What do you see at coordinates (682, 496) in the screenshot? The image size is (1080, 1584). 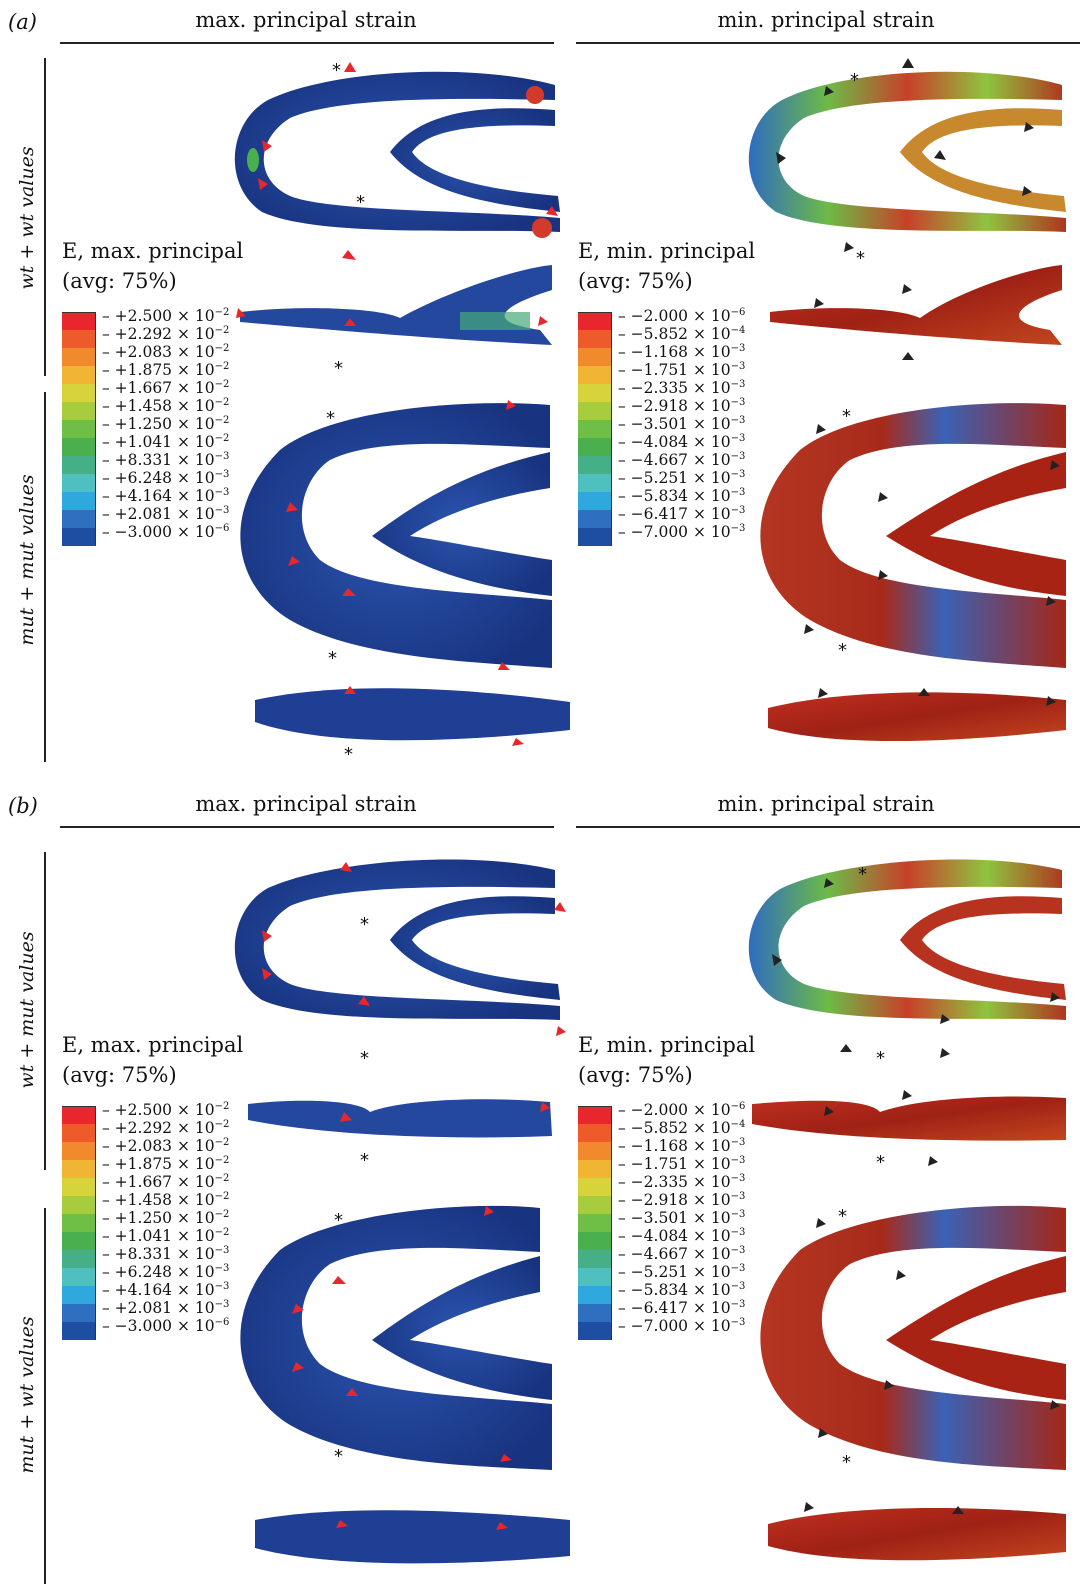 I see `colorbar-tick-label: – −5.834 × 10−3` at bounding box center [682, 496].